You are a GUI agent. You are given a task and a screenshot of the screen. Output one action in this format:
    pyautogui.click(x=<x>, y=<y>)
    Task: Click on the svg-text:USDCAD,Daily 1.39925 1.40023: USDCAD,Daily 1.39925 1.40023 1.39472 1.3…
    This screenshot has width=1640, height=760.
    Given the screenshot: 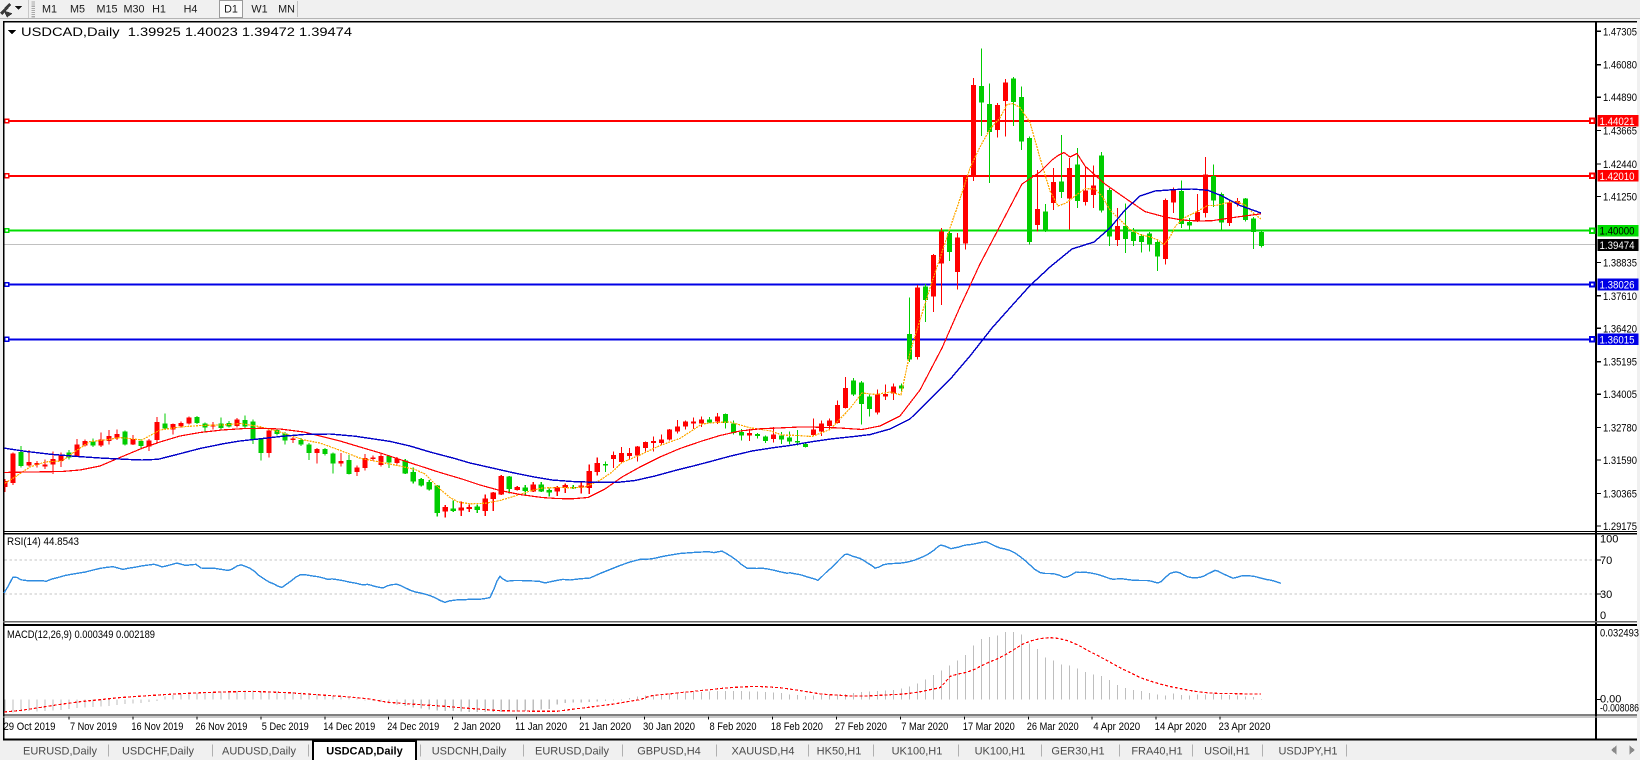 What is the action you would take?
    pyautogui.click(x=186, y=32)
    